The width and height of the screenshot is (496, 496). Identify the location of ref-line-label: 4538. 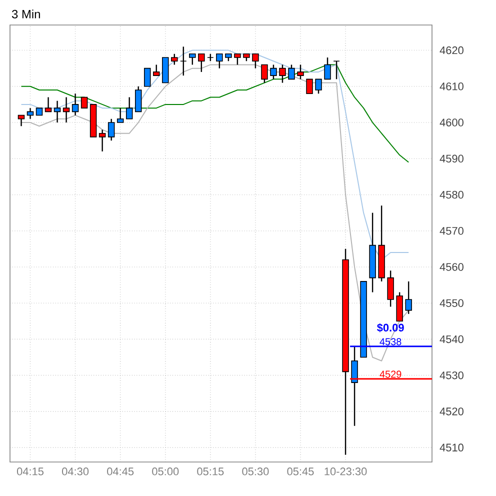
(391, 342).